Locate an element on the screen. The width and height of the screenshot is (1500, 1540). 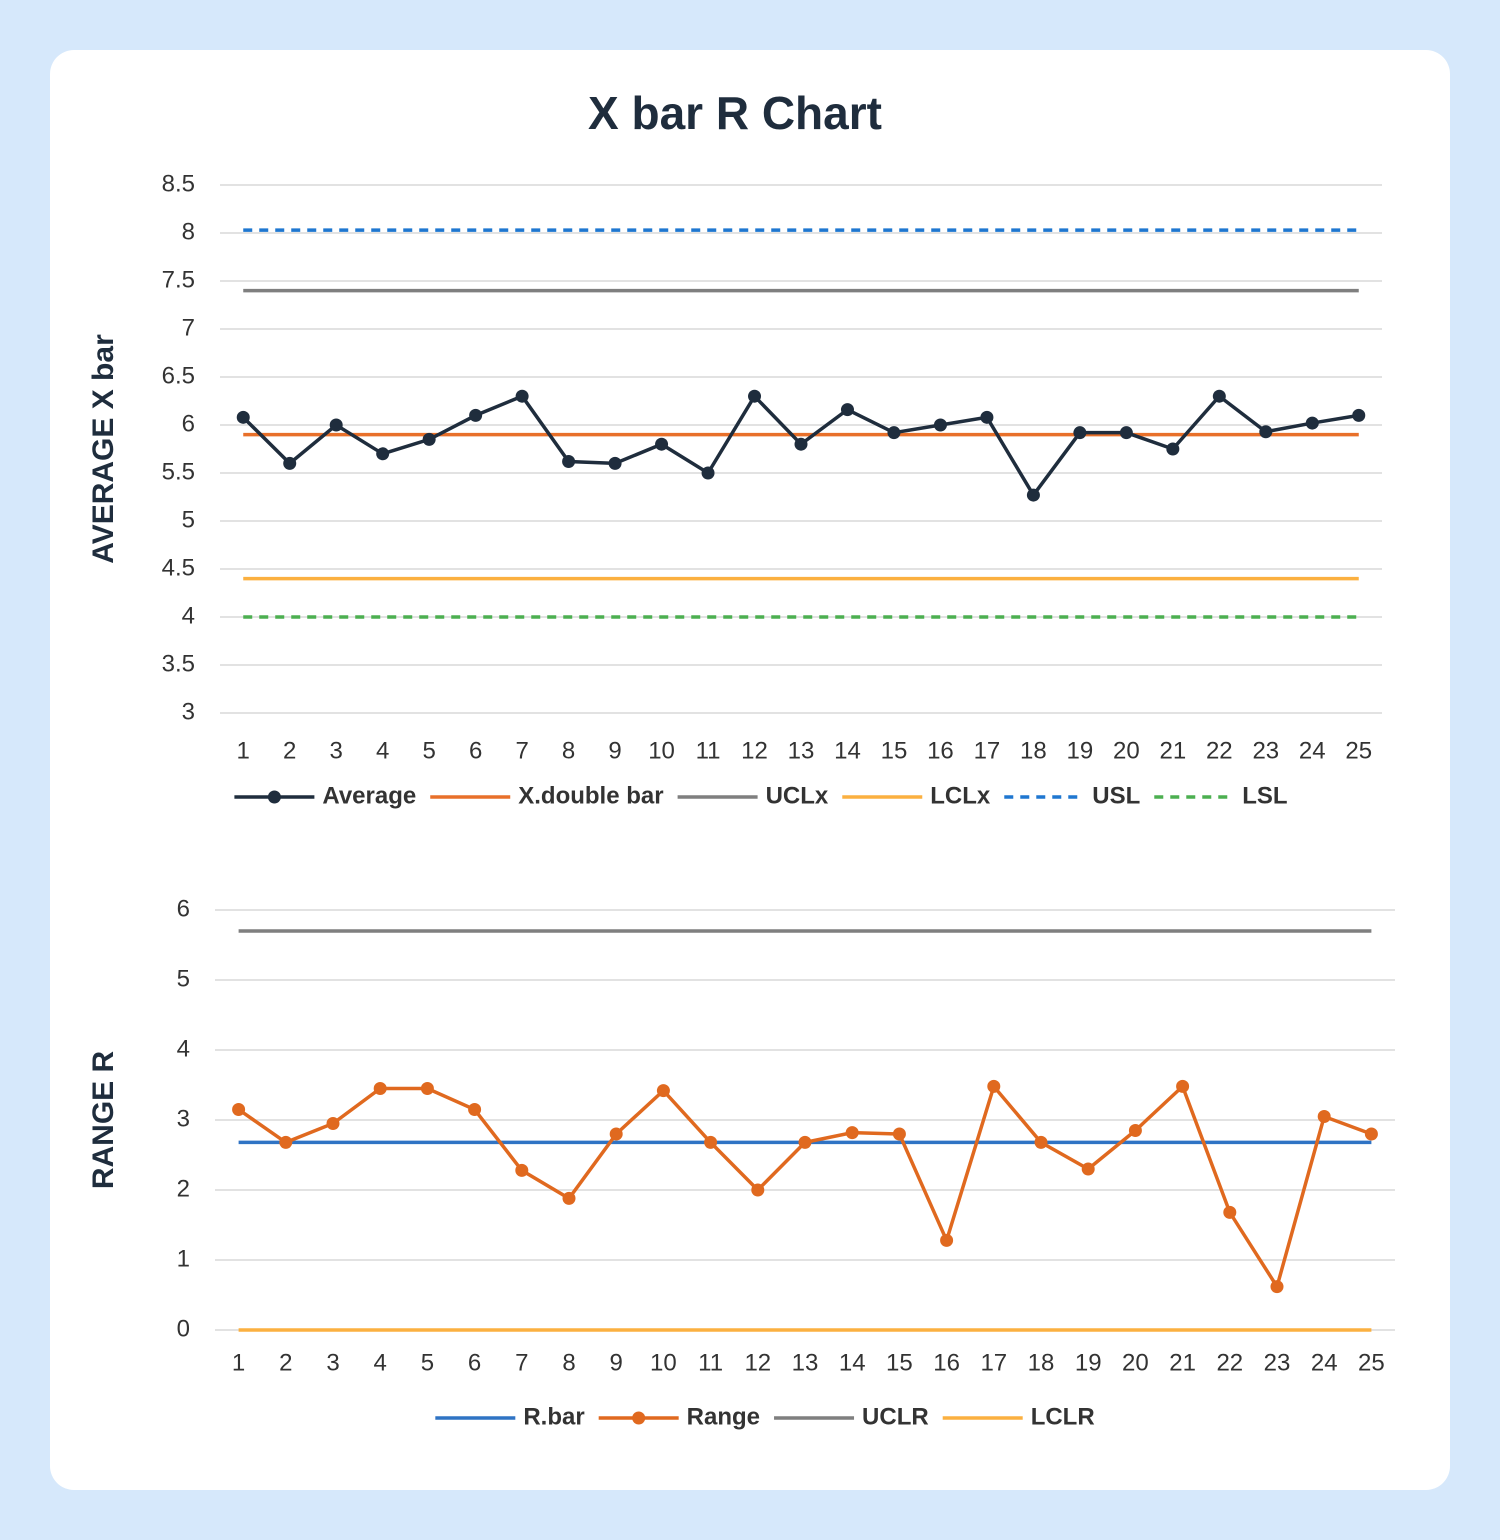
legend-label: R.bar is located at coordinates (553, 1416).